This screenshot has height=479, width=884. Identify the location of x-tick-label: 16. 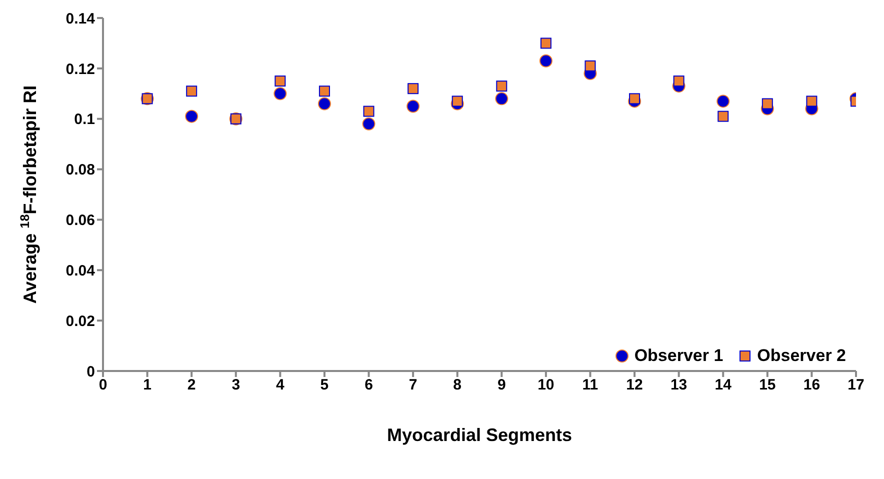
(811, 385).